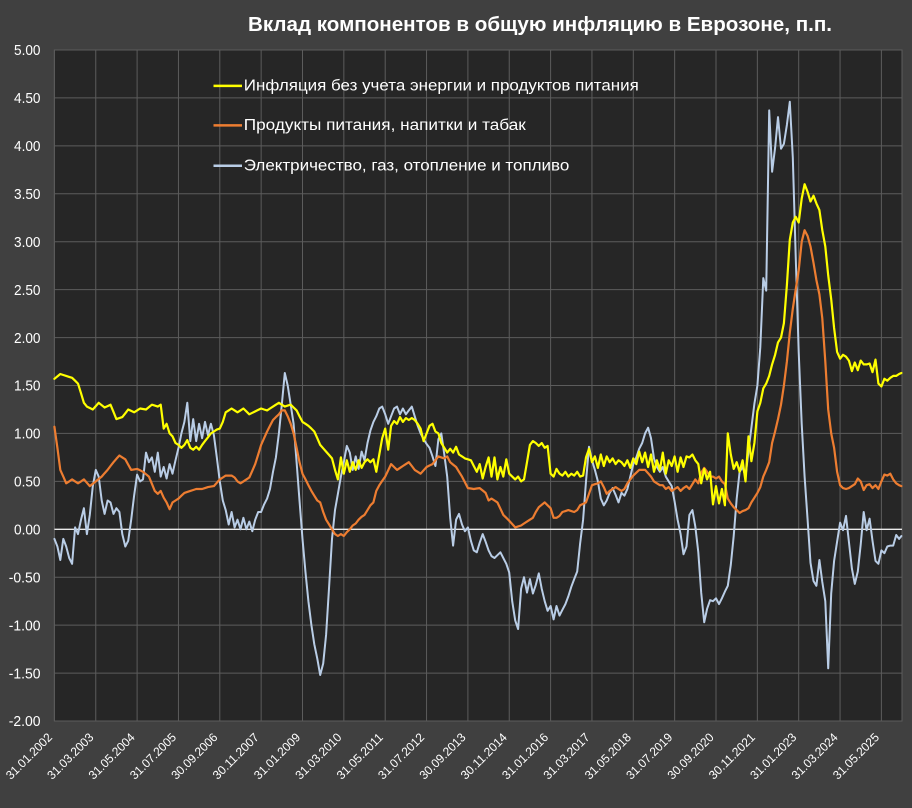 This screenshot has height=808, width=912. What do you see at coordinates (27, 195) in the screenshot?
I see `svg-text: 3.50` at bounding box center [27, 195].